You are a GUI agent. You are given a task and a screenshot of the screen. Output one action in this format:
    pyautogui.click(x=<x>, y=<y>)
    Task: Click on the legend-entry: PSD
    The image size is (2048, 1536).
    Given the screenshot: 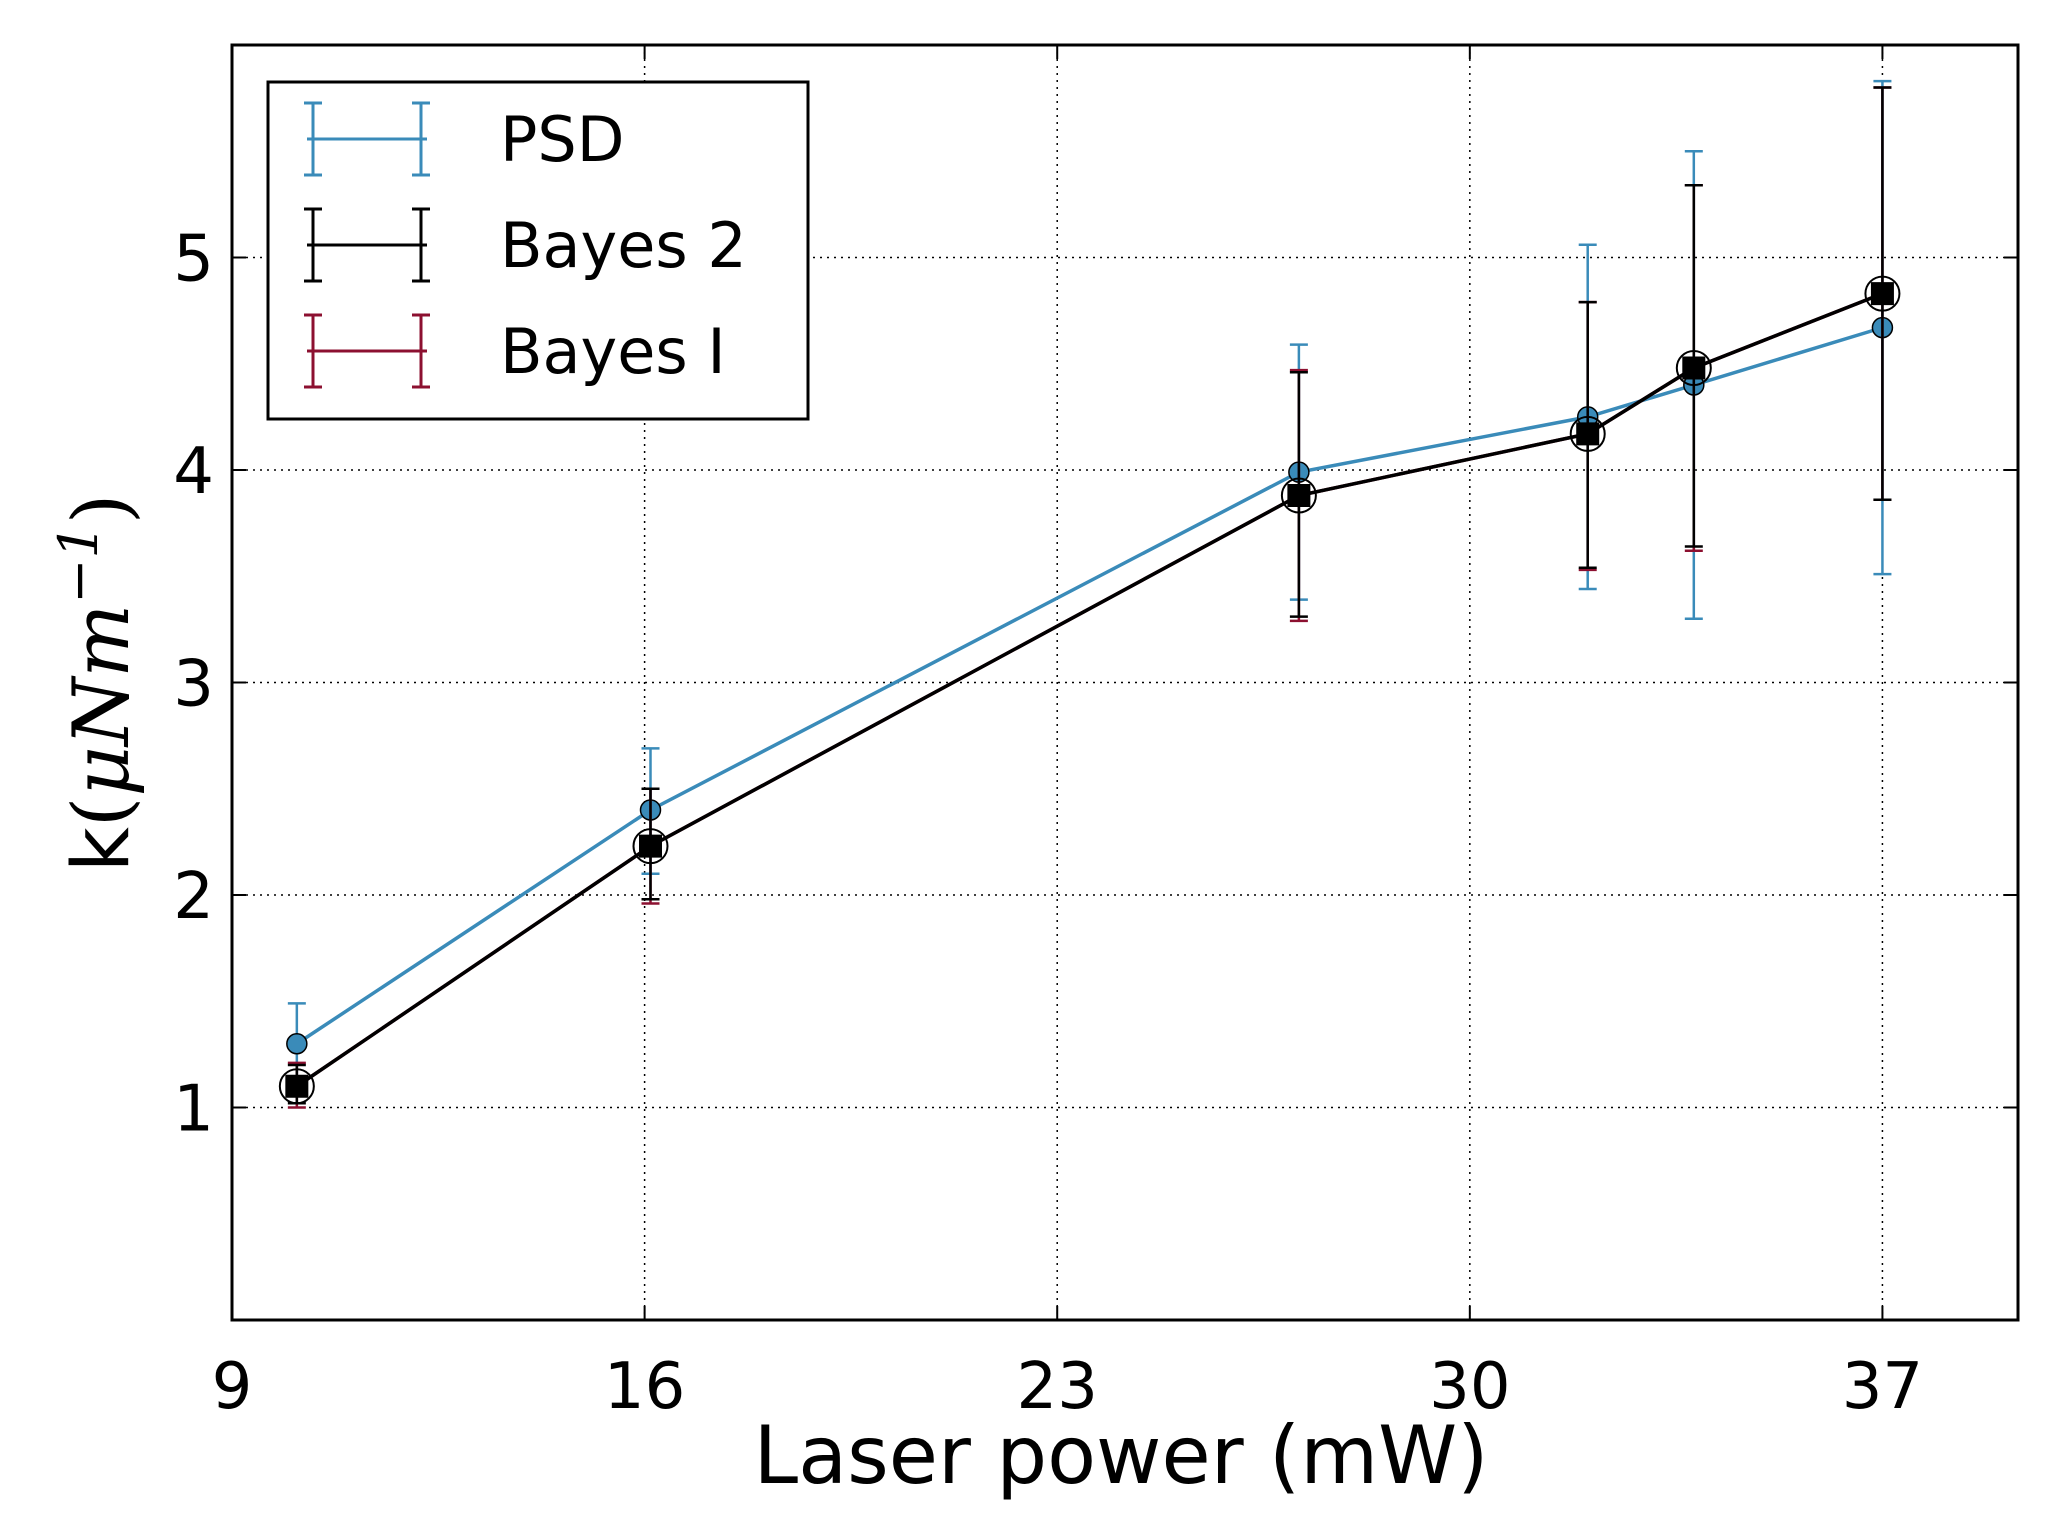 What is the action you would take?
    pyautogui.click(x=464, y=139)
    